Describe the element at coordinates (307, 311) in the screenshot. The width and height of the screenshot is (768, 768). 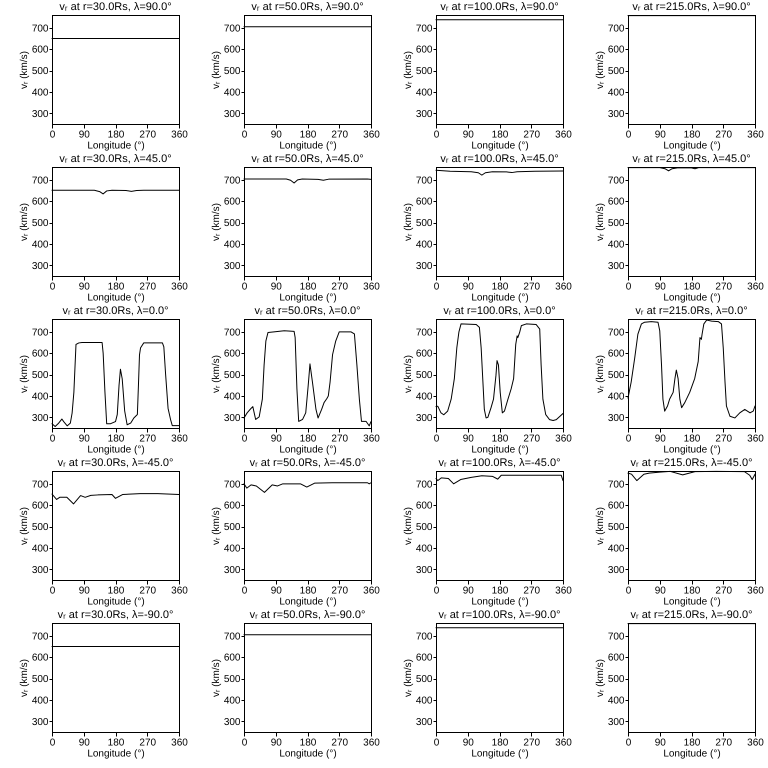
I see `chart-title: vᵣ at r=50.0Rs, λ=0.0°` at that location.